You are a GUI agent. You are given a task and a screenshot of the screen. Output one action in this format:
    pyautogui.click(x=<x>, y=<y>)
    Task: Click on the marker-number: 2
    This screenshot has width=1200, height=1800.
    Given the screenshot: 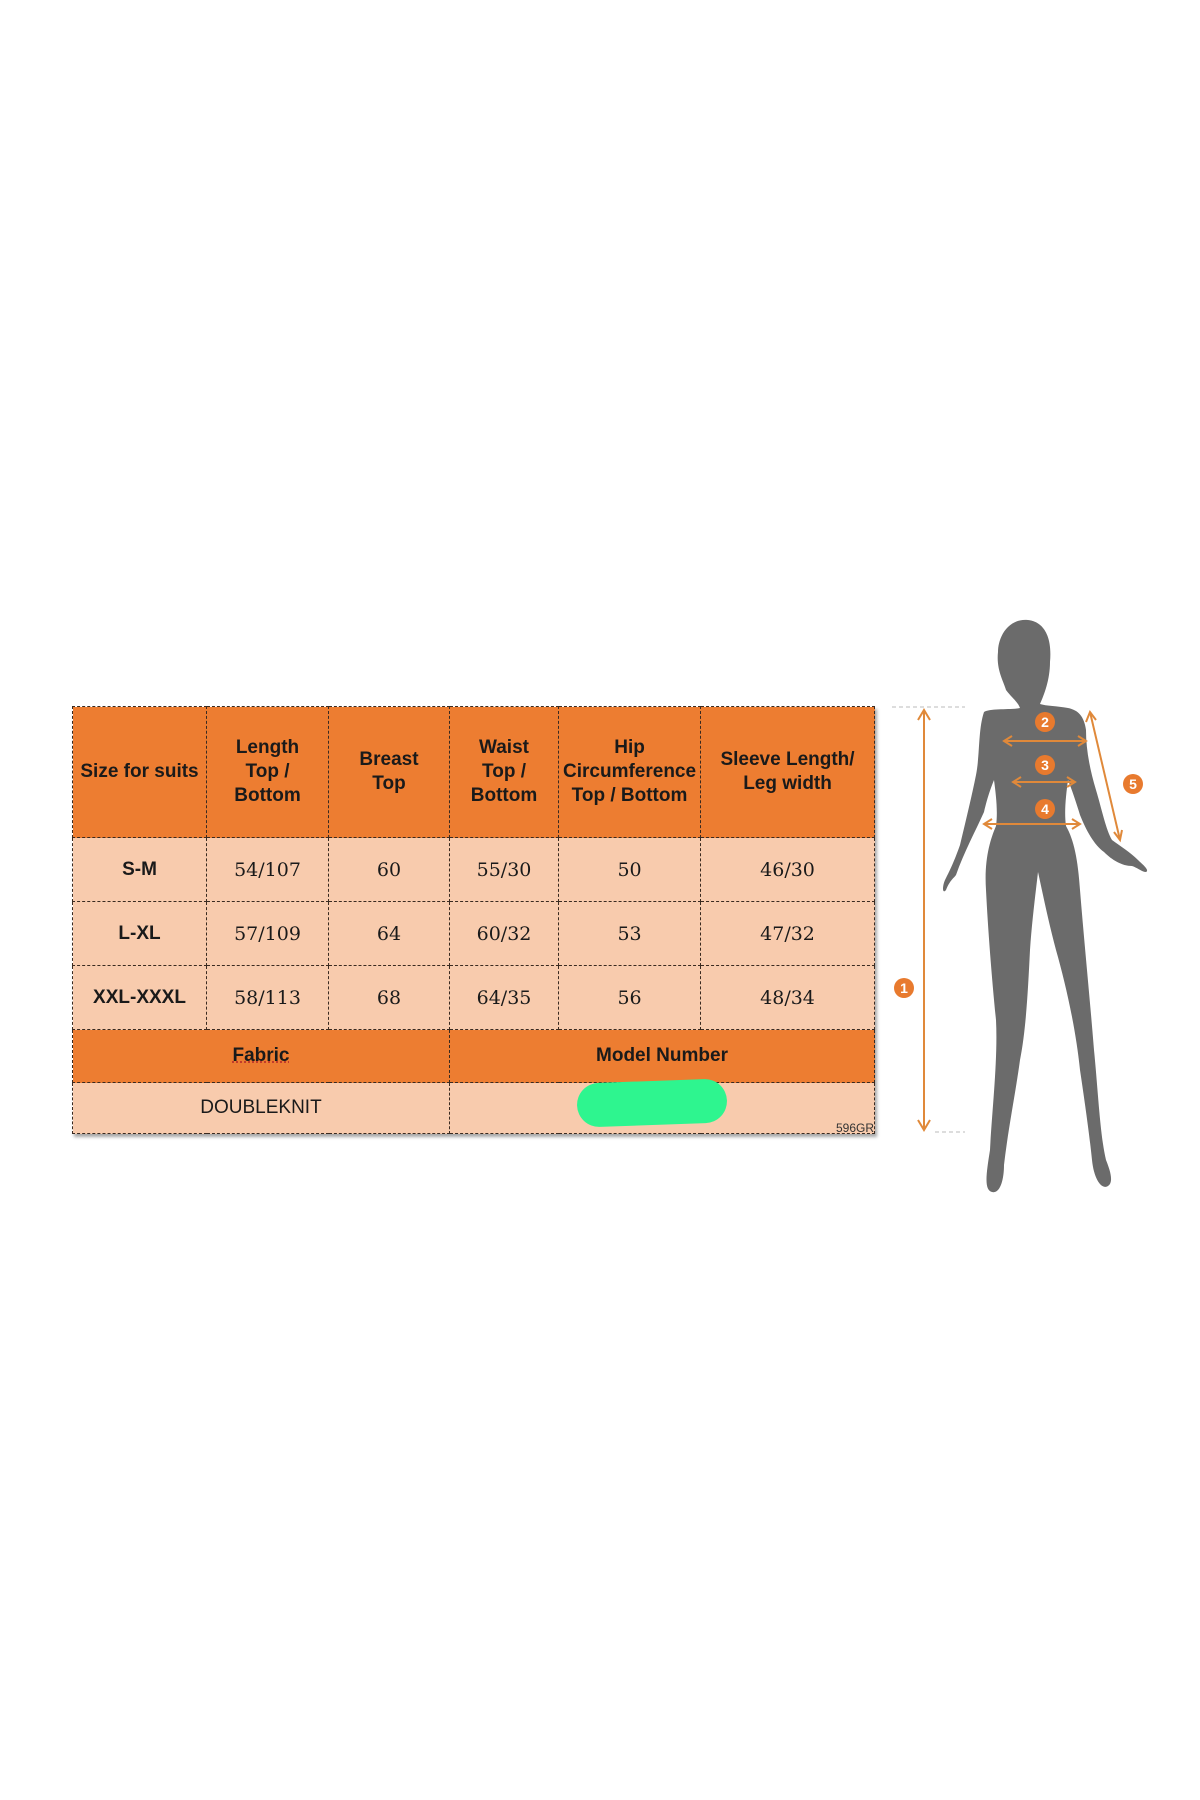 What is the action you would take?
    pyautogui.click(x=1045, y=722)
    